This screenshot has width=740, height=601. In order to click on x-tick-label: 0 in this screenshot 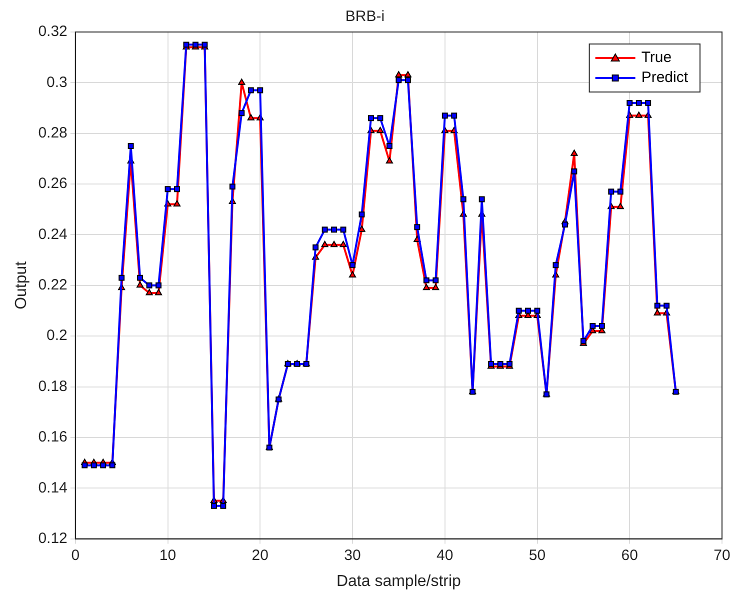, I will do `click(75, 555)`.